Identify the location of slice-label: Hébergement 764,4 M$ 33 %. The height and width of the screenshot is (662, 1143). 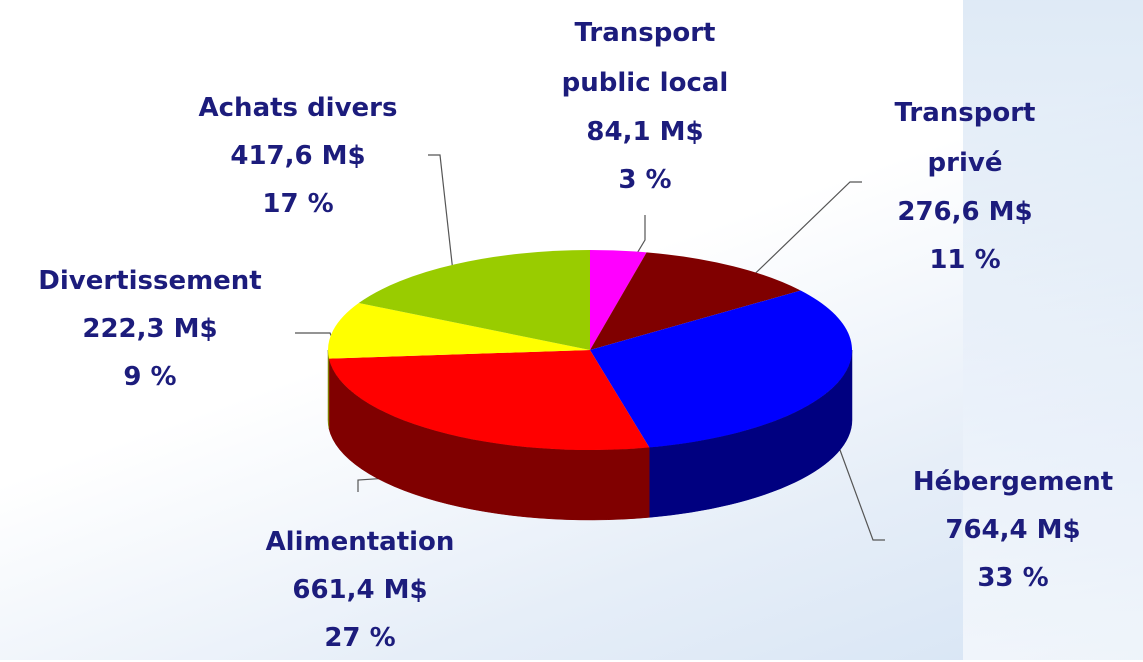
(1013, 530).